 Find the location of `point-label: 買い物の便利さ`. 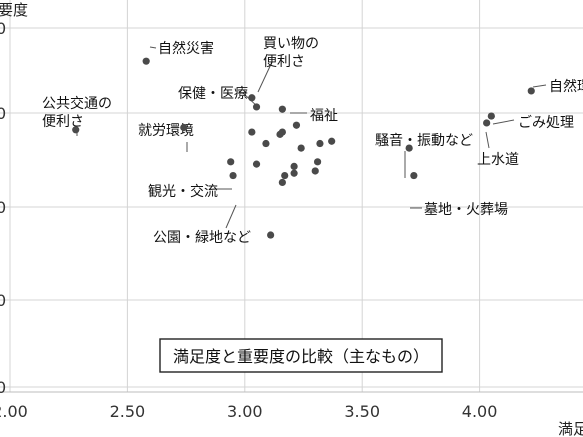

point-label: 買い物の便利さ is located at coordinates (291, 53).